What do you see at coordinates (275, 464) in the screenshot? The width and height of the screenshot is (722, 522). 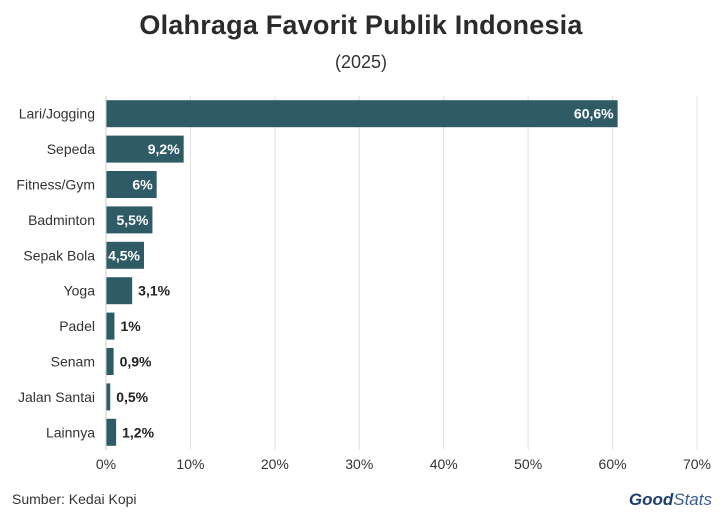 I see `x-tick-label: 20%` at bounding box center [275, 464].